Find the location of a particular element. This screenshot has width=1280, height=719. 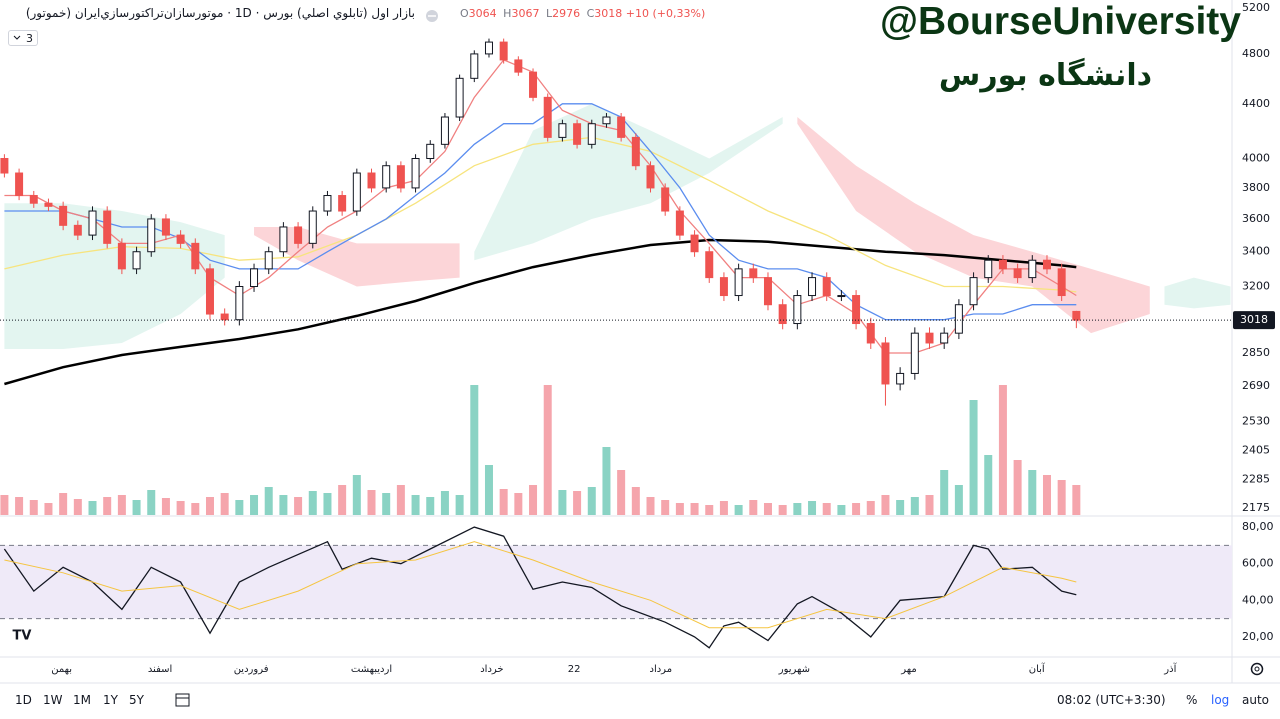

x-tick-label: مهر is located at coordinates (908, 669).